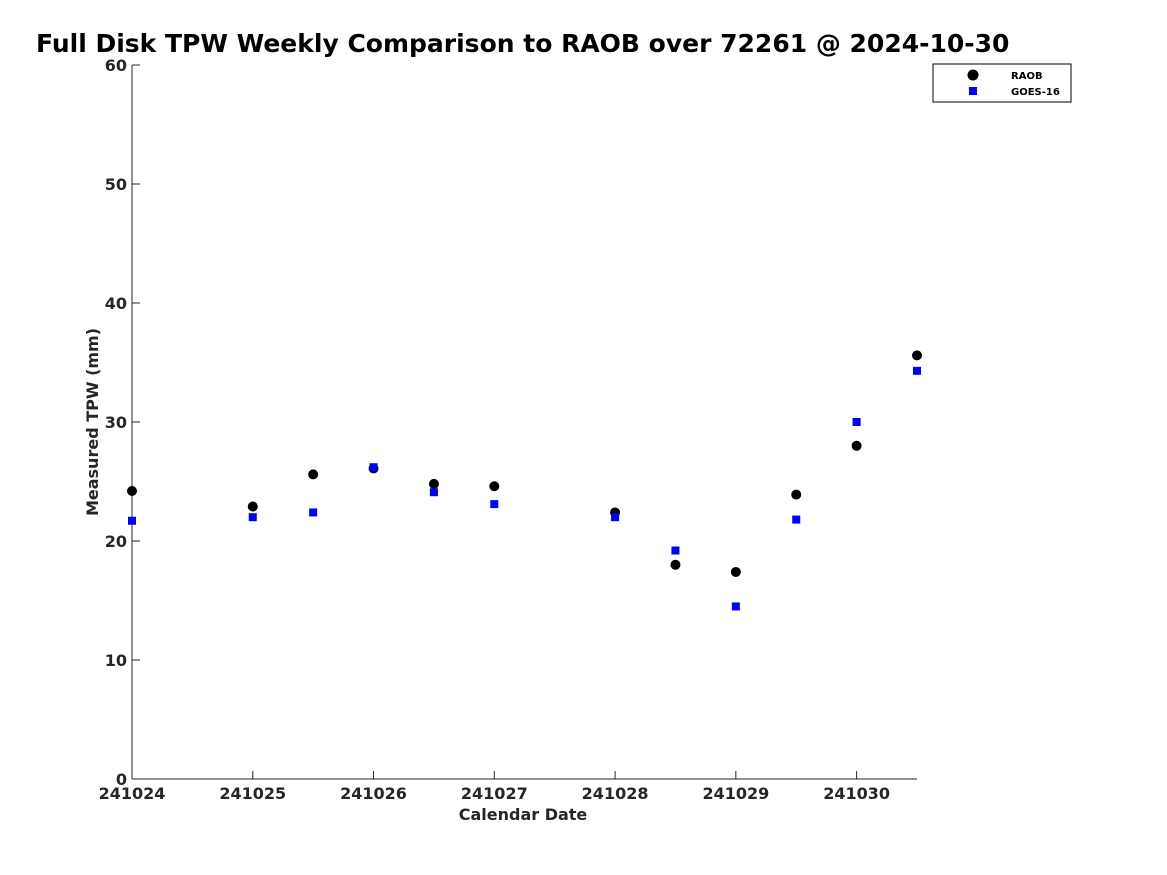 This screenshot has height=875, width=1167. I want to click on y-tick-label: 10, so click(116, 660).